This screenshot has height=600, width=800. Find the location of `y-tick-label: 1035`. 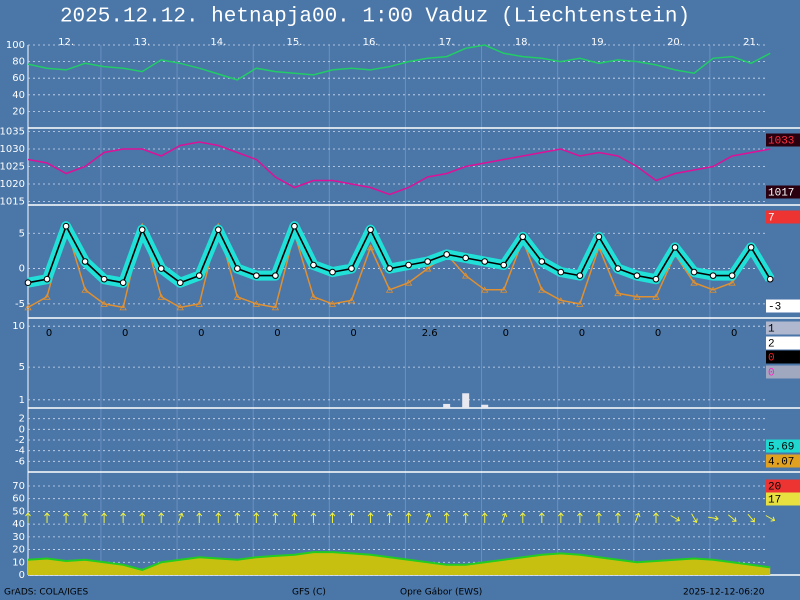

y-tick-label: 1035 is located at coordinates (12, 132).